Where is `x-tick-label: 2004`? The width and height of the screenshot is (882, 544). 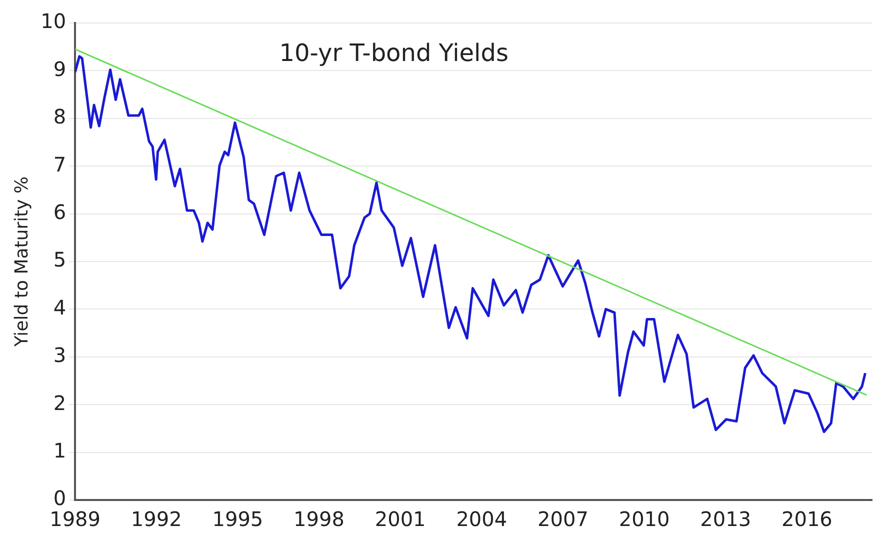 x-tick-label: 2004 is located at coordinates (482, 519).